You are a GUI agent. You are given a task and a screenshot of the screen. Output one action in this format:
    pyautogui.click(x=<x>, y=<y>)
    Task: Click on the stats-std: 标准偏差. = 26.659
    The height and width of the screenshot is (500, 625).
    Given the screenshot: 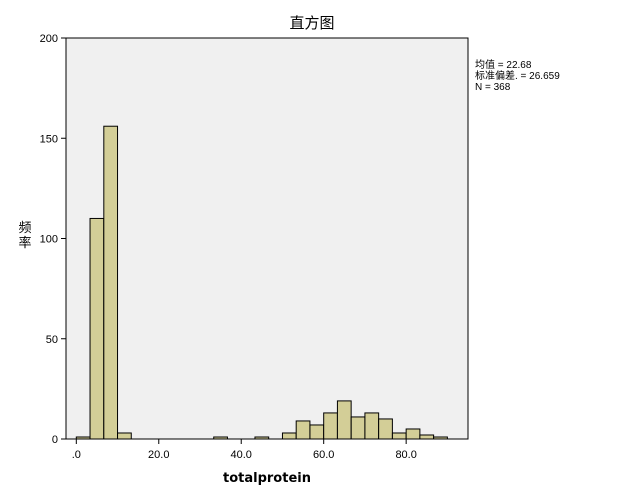 What is the action you would take?
    pyautogui.click(x=517, y=75)
    